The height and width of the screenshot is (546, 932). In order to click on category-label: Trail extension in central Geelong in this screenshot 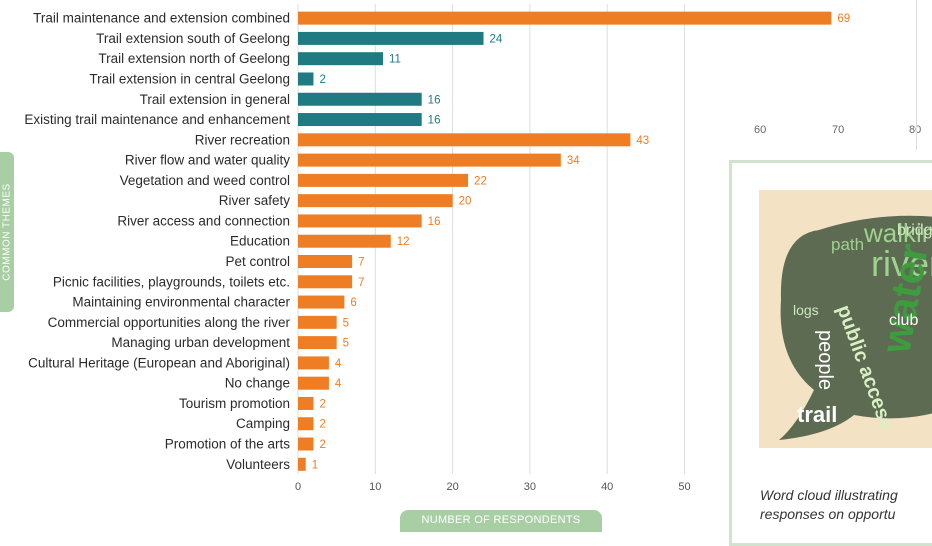, I will do `click(189, 78)`.